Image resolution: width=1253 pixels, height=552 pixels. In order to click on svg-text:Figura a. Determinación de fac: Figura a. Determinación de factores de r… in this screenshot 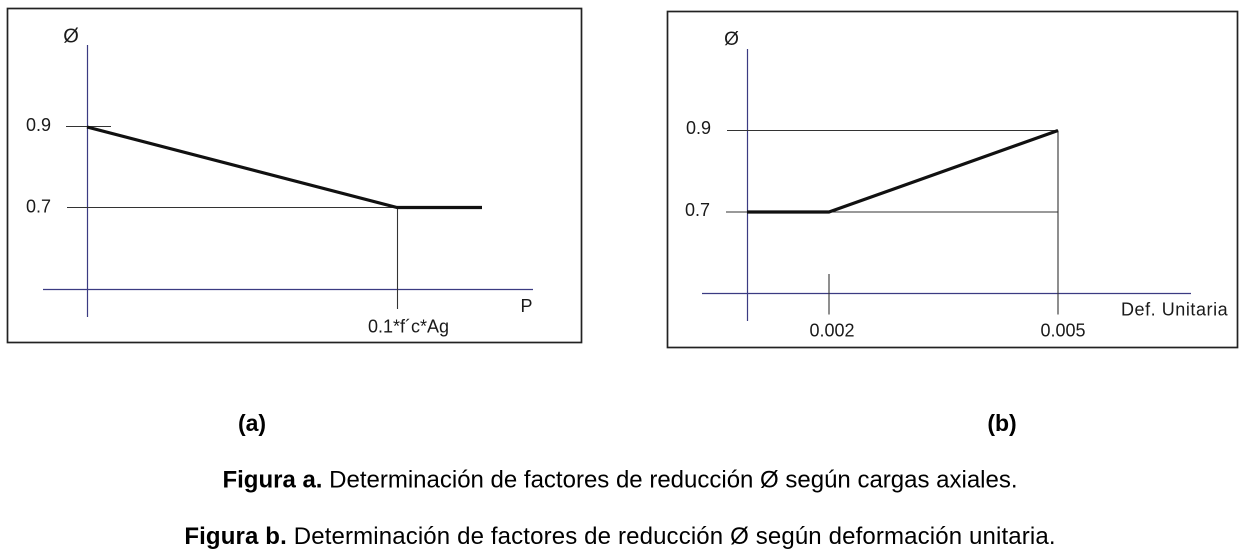, I will do `click(619, 480)`.